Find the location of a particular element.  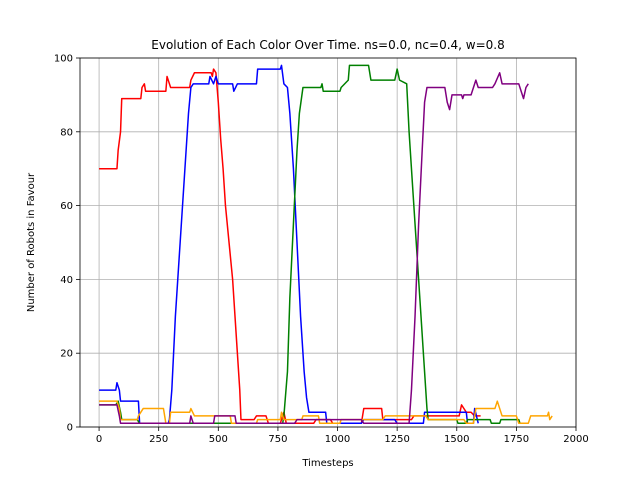

x-tick-label: 250 is located at coordinates (158, 439).